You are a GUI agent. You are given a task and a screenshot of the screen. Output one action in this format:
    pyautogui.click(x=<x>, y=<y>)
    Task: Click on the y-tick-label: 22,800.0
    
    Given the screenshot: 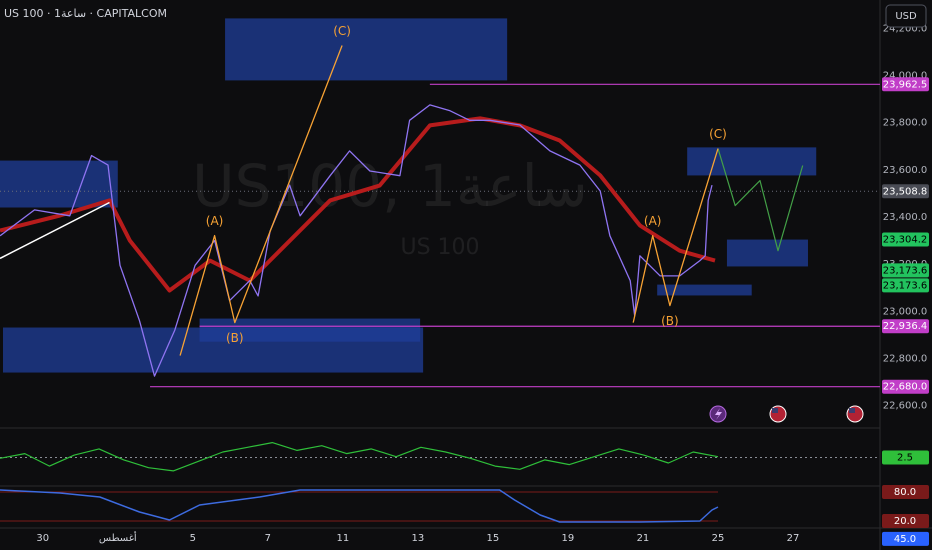 What is the action you would take?
    pyautogui.click(x=905, y=358)
    